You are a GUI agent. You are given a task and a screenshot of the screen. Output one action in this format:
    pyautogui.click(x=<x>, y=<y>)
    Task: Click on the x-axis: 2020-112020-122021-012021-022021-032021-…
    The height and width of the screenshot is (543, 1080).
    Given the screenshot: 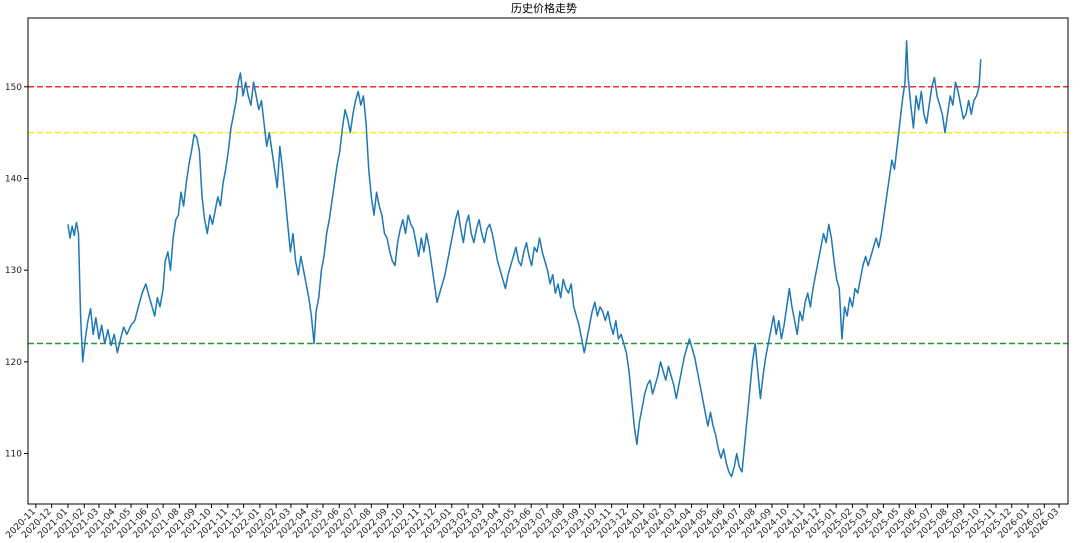 What is the action you would take?
    pyautogui.click(x=532, y=522)
    